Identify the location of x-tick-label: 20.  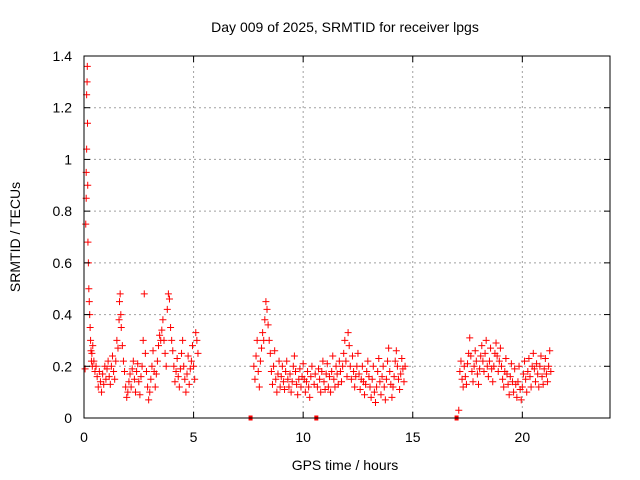
(523, 437).